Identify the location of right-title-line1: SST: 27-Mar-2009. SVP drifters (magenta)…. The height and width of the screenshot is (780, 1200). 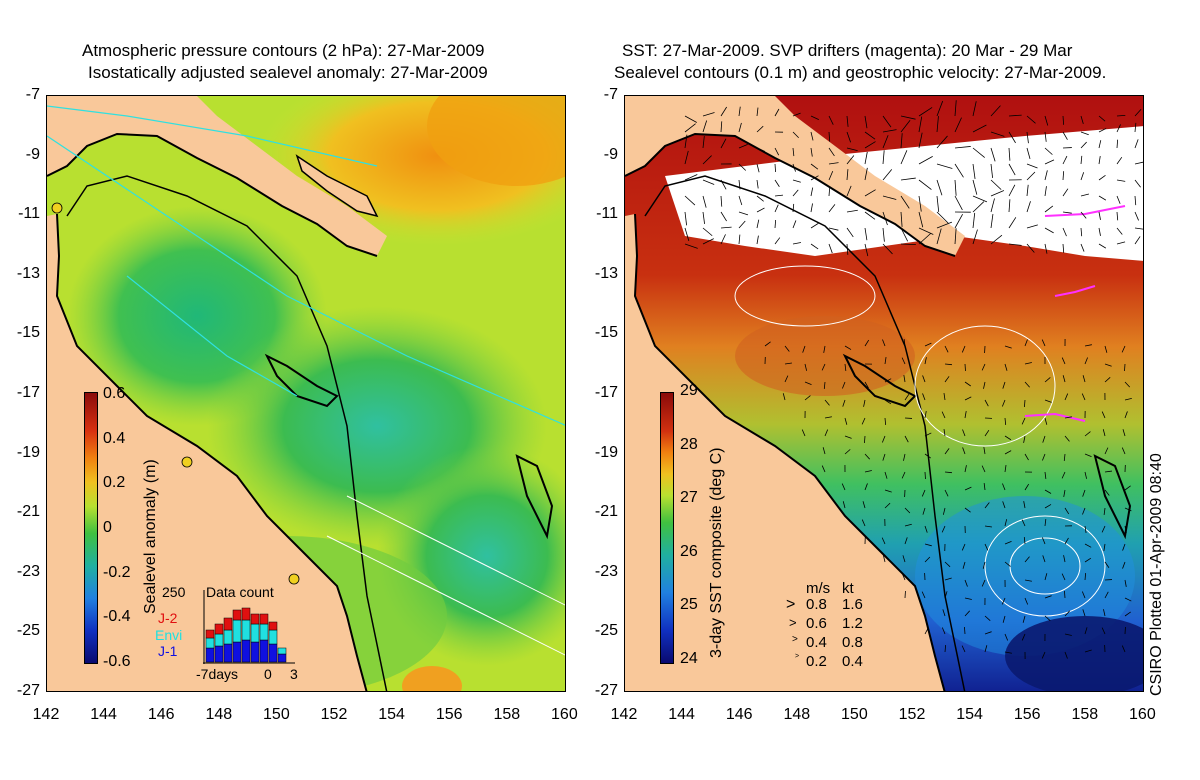
(847, 50).